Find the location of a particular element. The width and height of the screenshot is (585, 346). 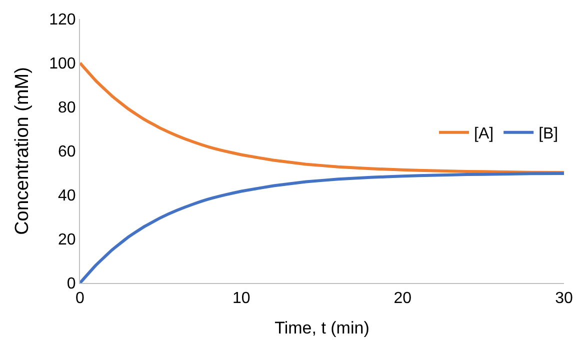

y-tick-label: 120 is located at coordinates (62, 20).